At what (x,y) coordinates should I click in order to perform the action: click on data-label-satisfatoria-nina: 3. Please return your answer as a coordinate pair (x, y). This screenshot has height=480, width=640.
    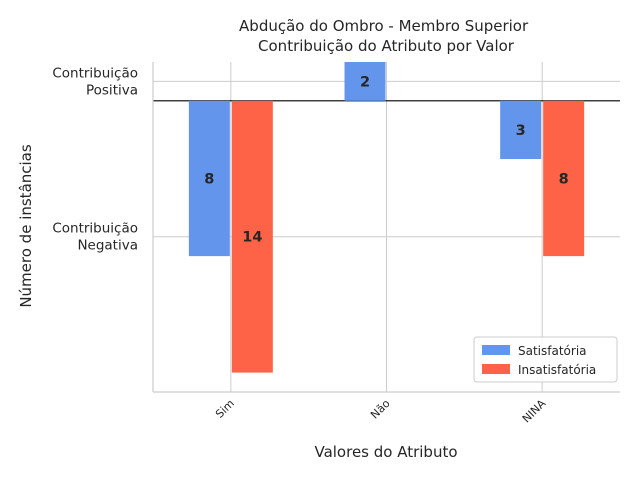
    Looking at the image, I should click on (521, 131).